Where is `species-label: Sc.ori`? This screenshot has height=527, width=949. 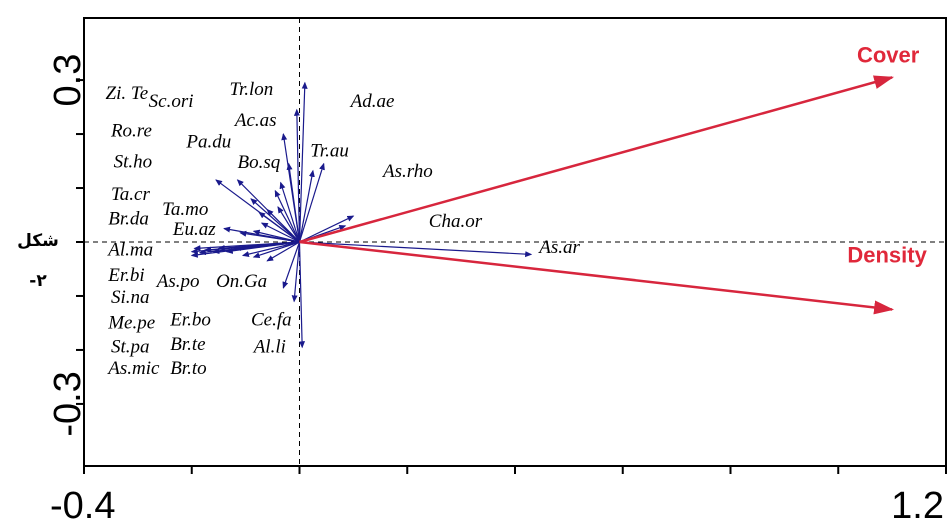
species-label: Sc.ori is located at coordinates (171, 101).